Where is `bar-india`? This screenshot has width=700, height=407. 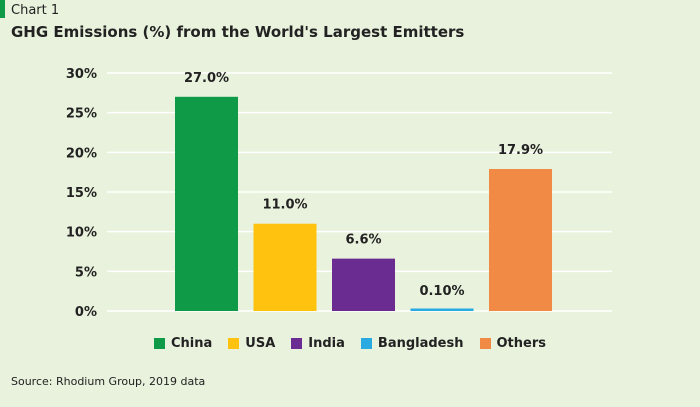
bar-india is located at coordinates (363, 284).